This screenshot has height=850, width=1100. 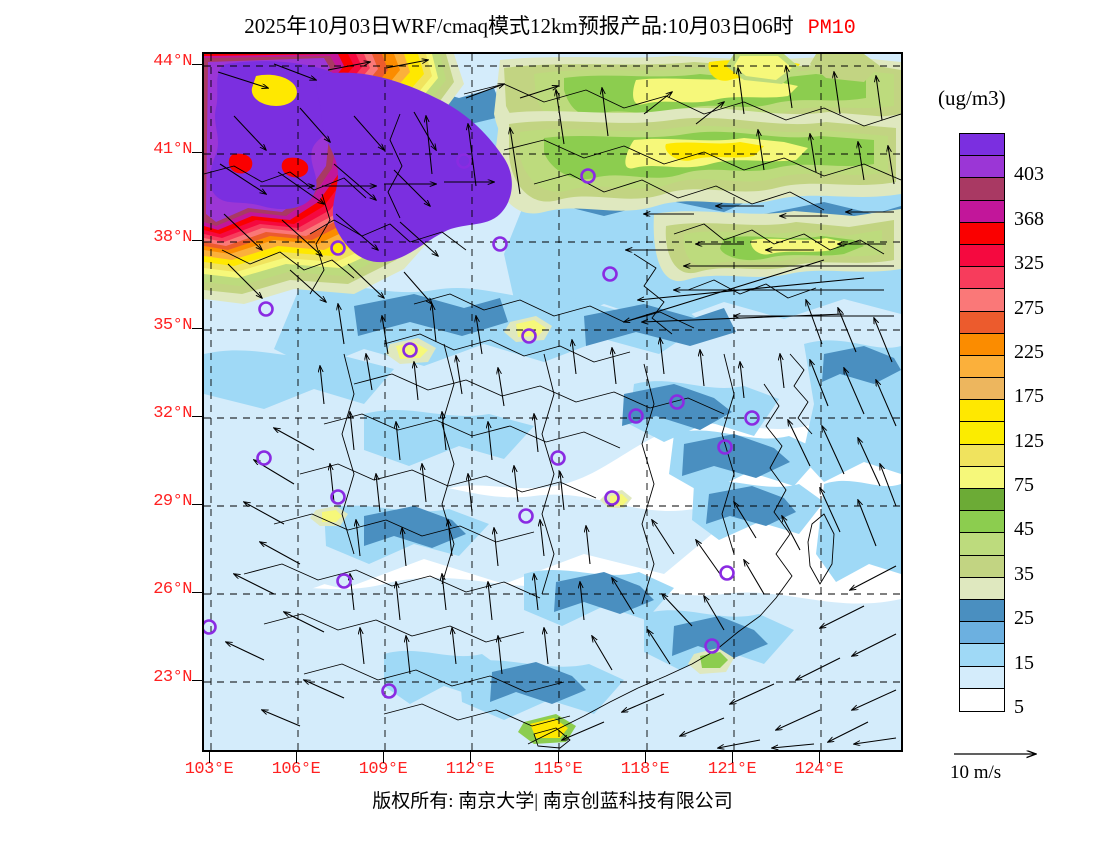 I want to click on wind-scale-key: 10 m/s, so click(x=1020, y=770).